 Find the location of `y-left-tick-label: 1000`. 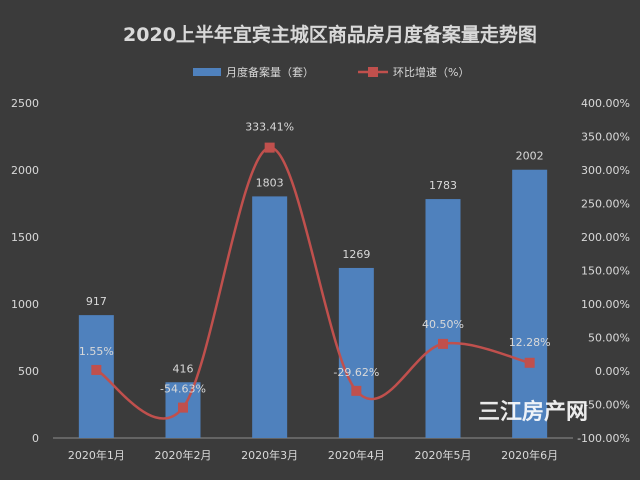

y-left-tick-label: 1000 is located at coordinates (25, 304).